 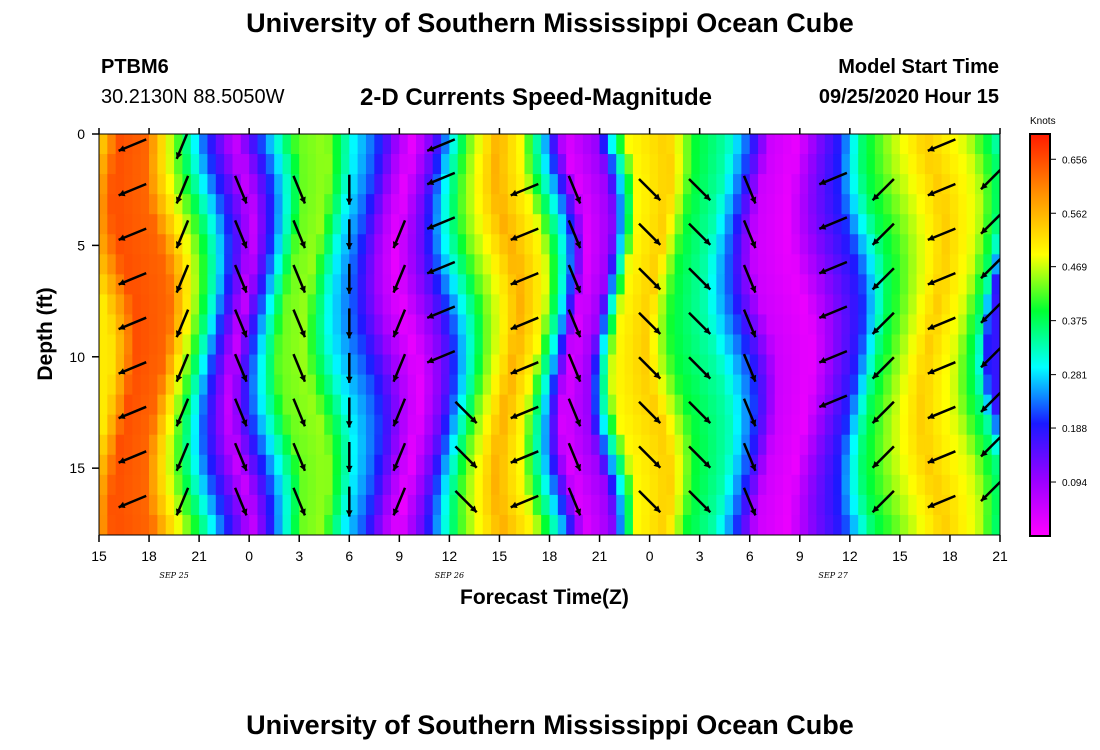 What do you see at coordinates (77, 468) in the screenshot?
I see `y-tick-label: 15` at bounding box center [77, 468].